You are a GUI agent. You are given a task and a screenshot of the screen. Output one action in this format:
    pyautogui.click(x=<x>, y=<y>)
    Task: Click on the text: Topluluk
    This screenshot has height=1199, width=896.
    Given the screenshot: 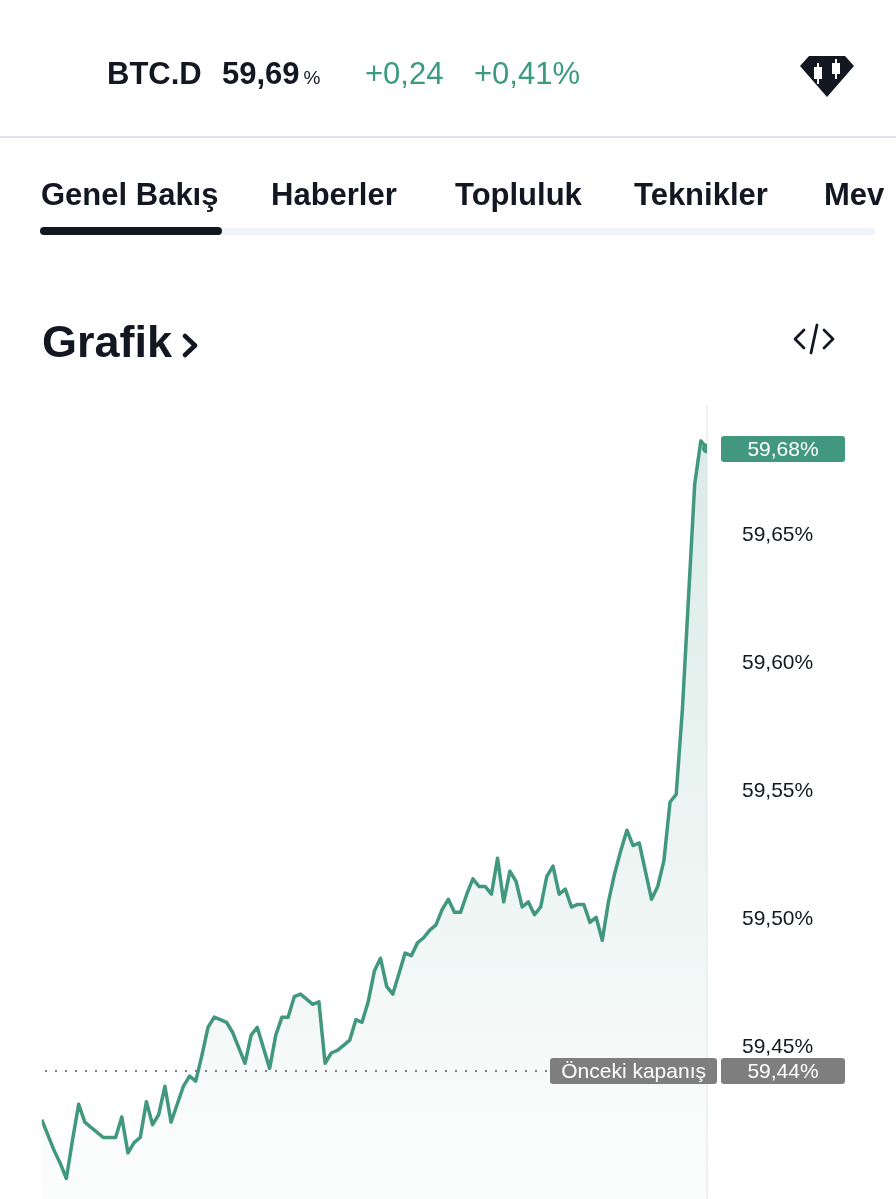 What is the action you would take?
    pyautogui.click(x=518, y=194)
    